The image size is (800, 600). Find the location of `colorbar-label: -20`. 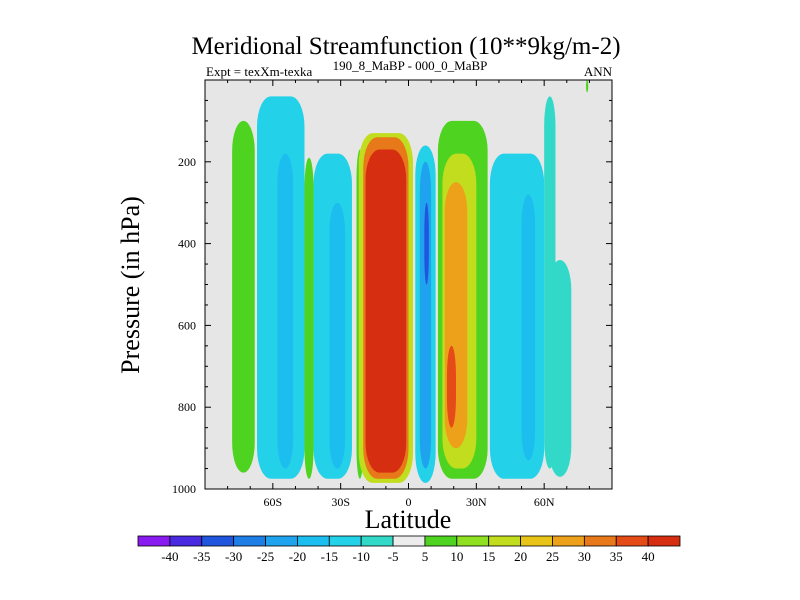

colorbar-label: -20 is located at coordinates (297, 556).